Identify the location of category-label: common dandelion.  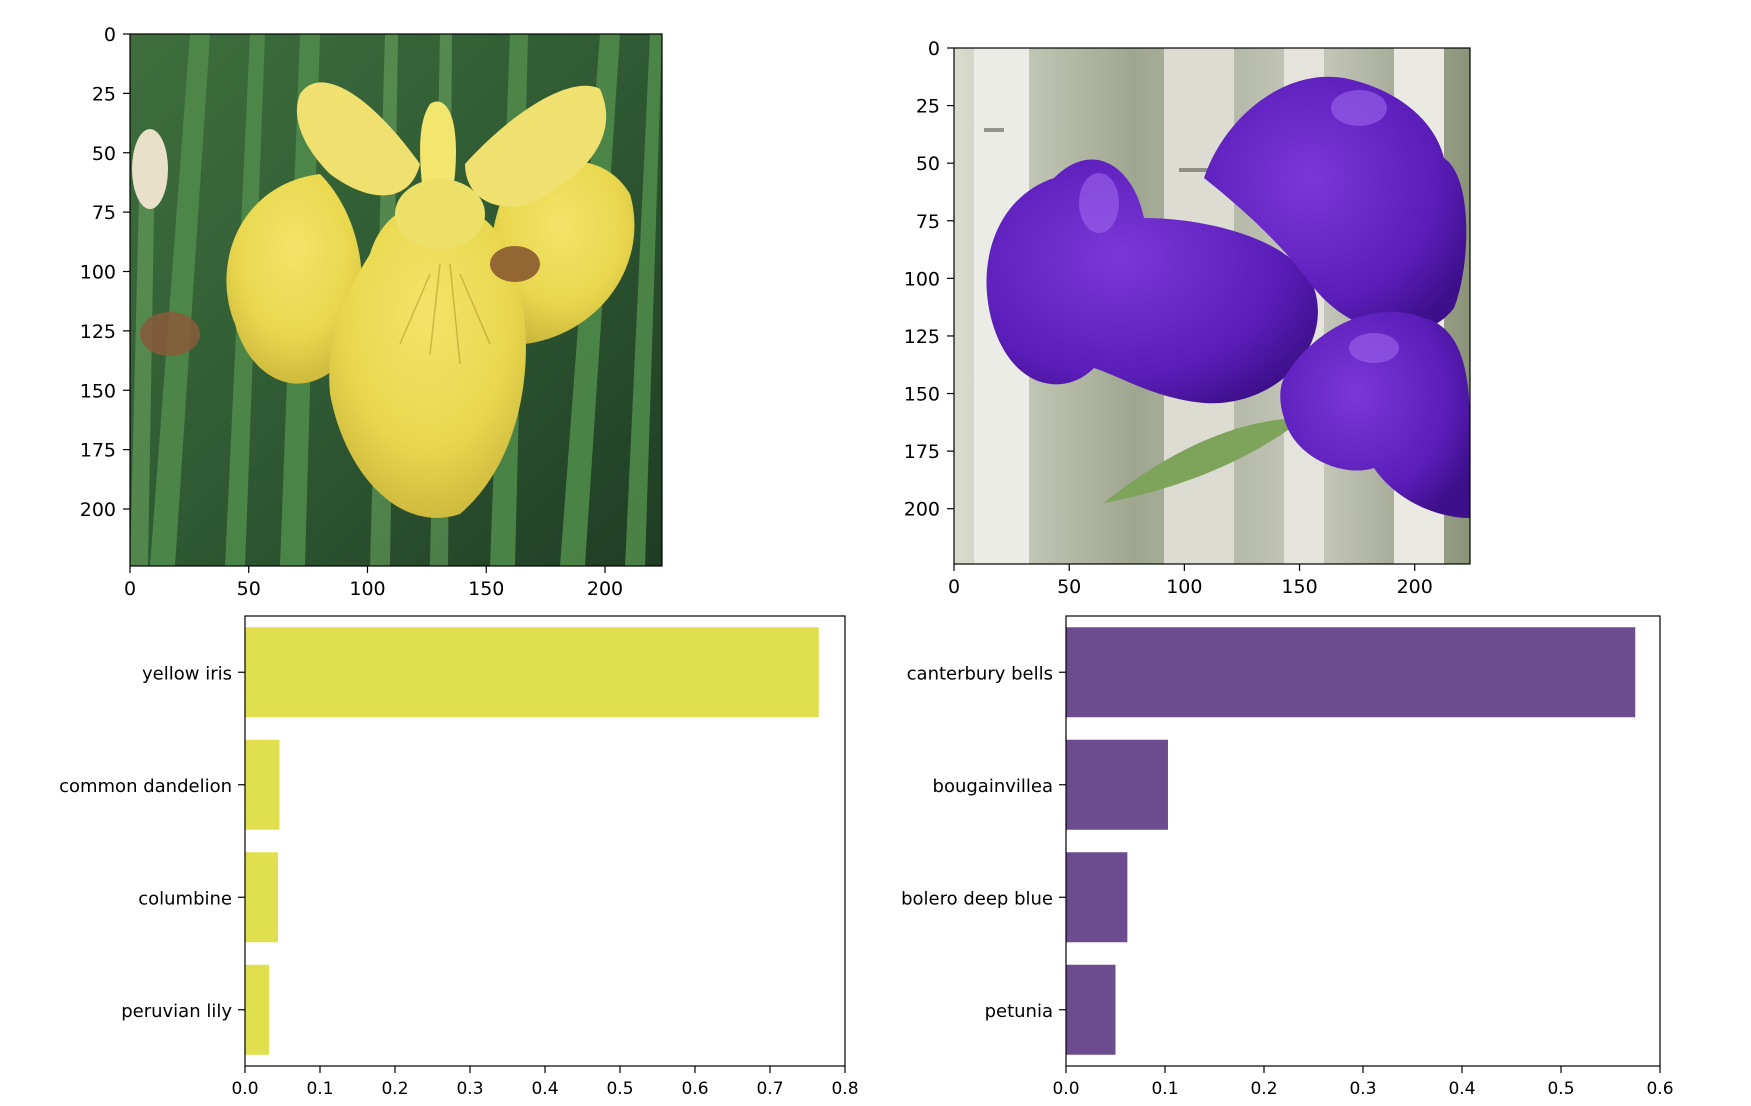
(145, 786).